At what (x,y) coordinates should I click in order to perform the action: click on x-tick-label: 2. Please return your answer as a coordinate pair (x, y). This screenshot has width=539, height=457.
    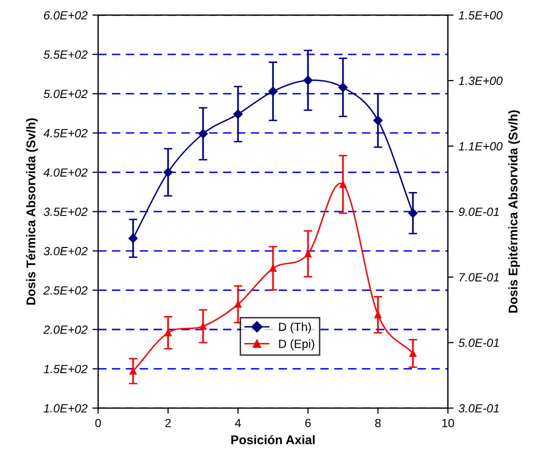
    Looking at the image, I should click on (168, 423).